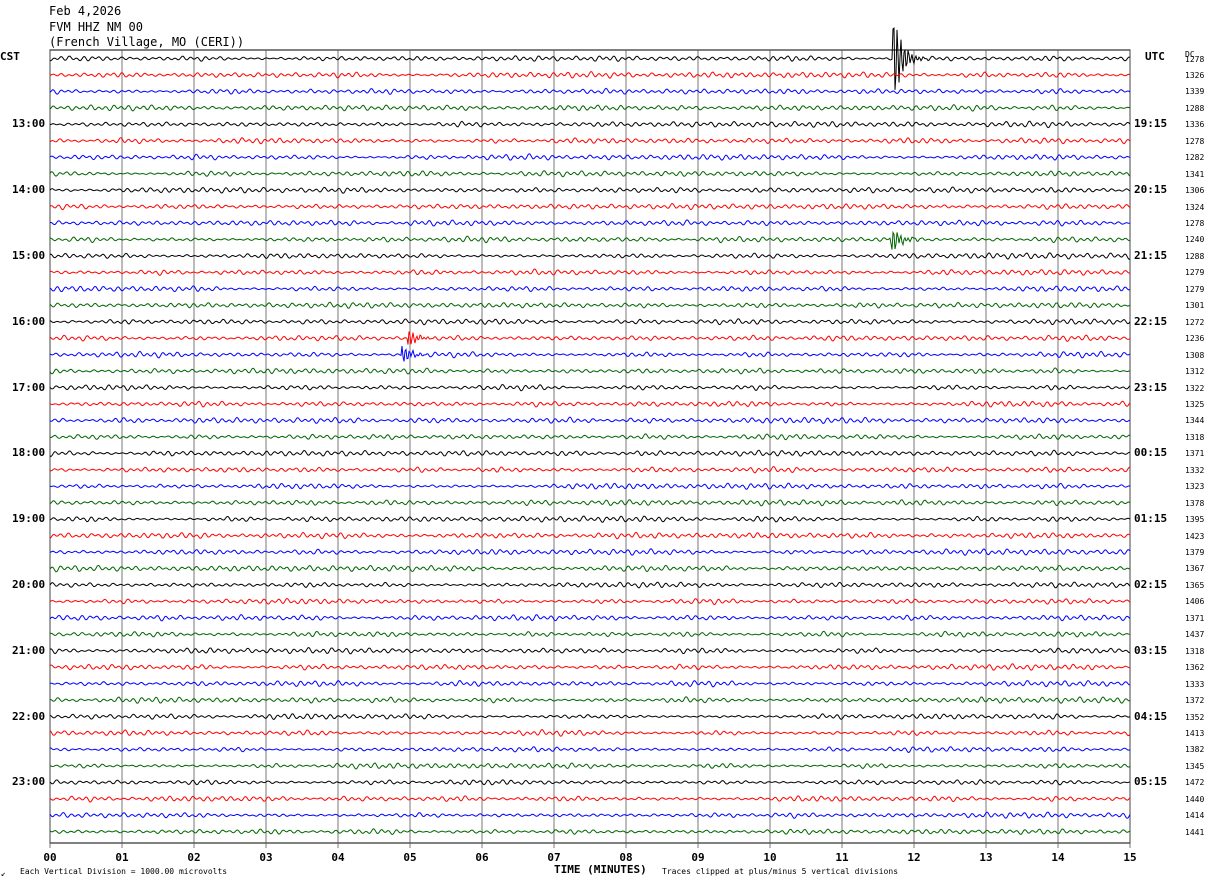  What do you see at coordinates (1195, 92) in the screenshot?
I see `trace-dc-value: 1339` at bounding box center [1195, 92].